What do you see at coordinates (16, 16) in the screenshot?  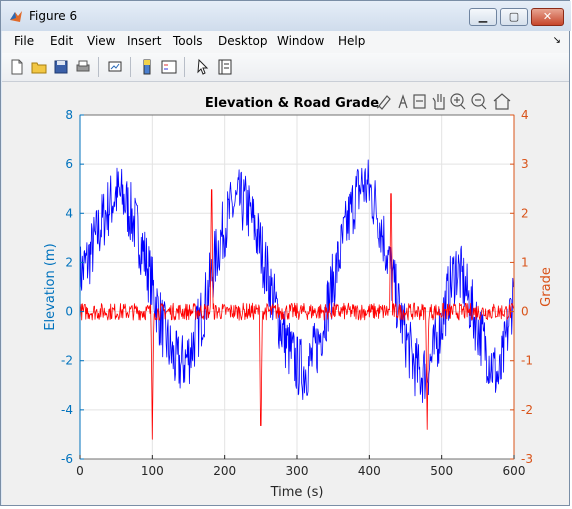 I see `matlab-logo-icon` at bounding box center [16, 16].